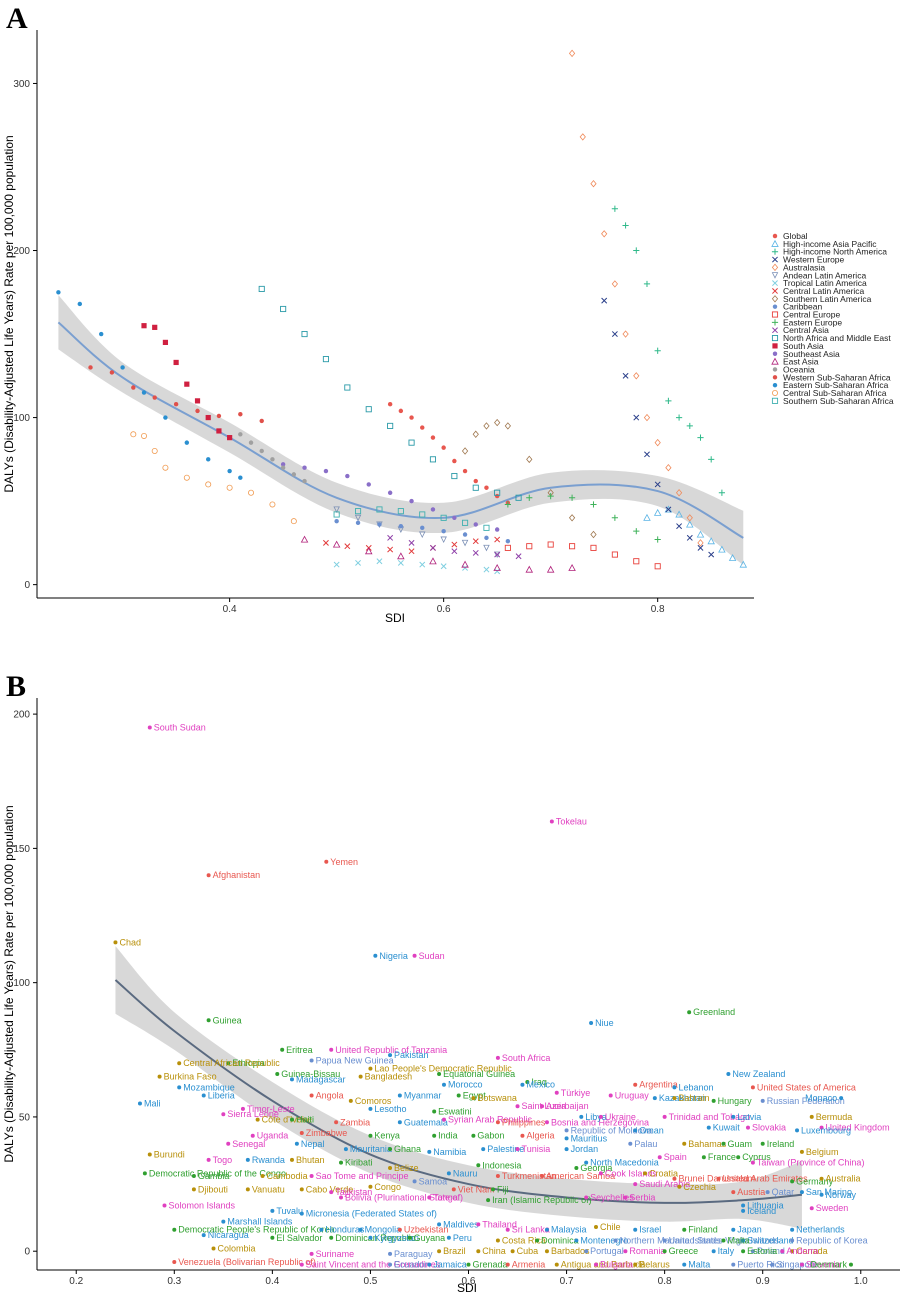 The height and width of the screenshot is (1296, 903). I want to click on label-denmark: Denmark, so click(828, 1265).